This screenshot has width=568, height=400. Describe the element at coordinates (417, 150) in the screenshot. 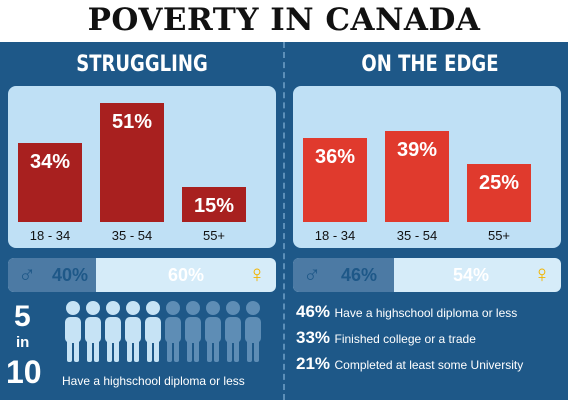

I see `bar-value-label: 39%` at that location.